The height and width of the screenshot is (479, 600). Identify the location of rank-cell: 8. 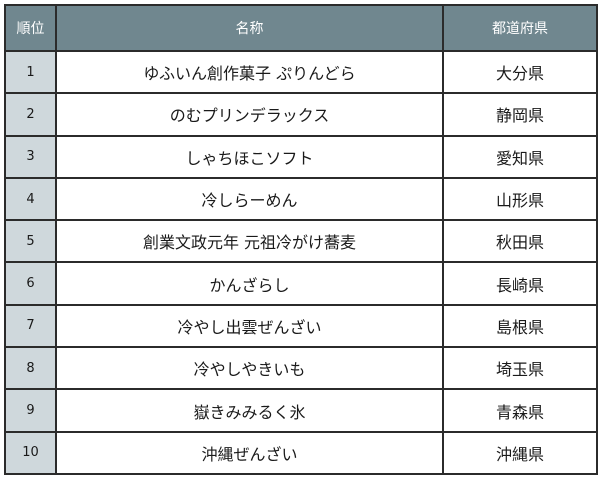
(30, 368).